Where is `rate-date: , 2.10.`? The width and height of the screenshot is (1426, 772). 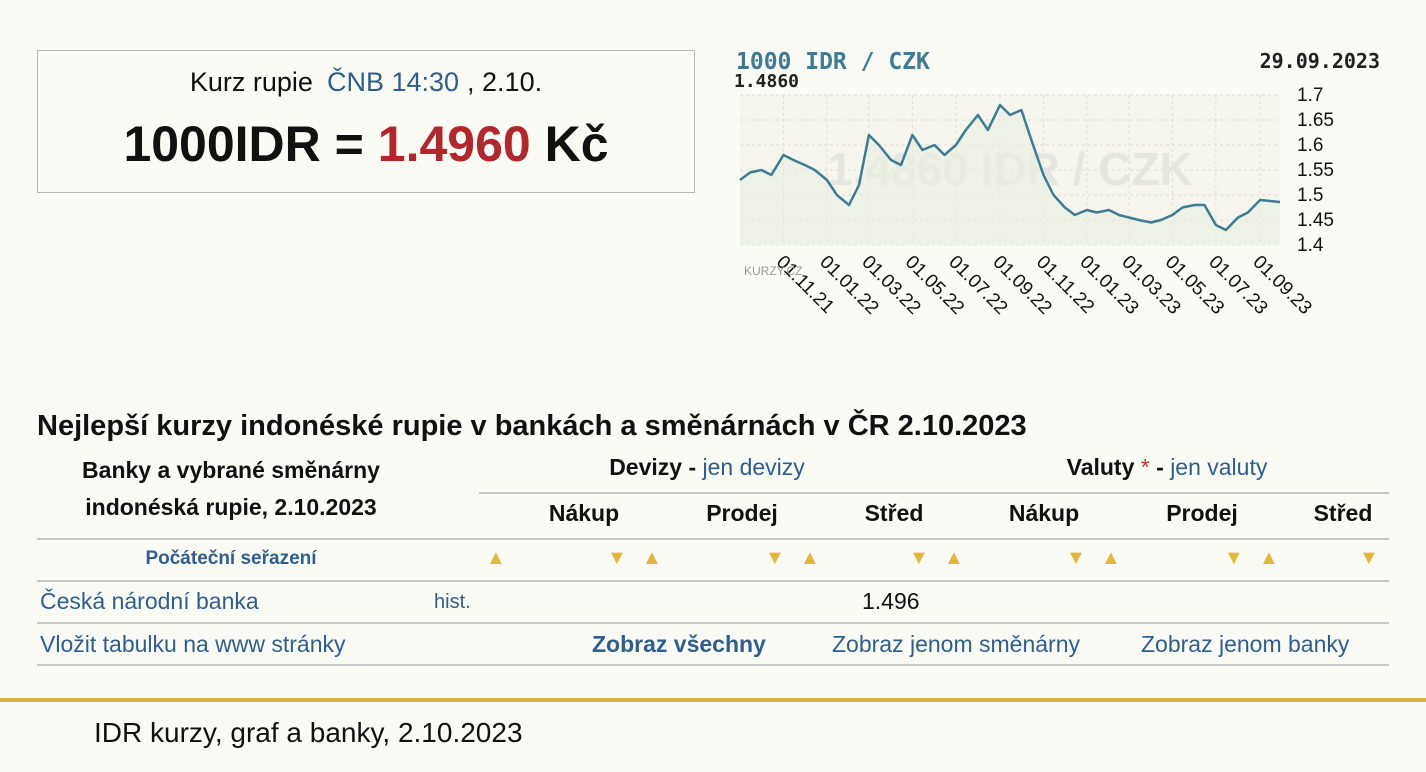
rate-date: , 2.10. is located at coordinates (505, 82).